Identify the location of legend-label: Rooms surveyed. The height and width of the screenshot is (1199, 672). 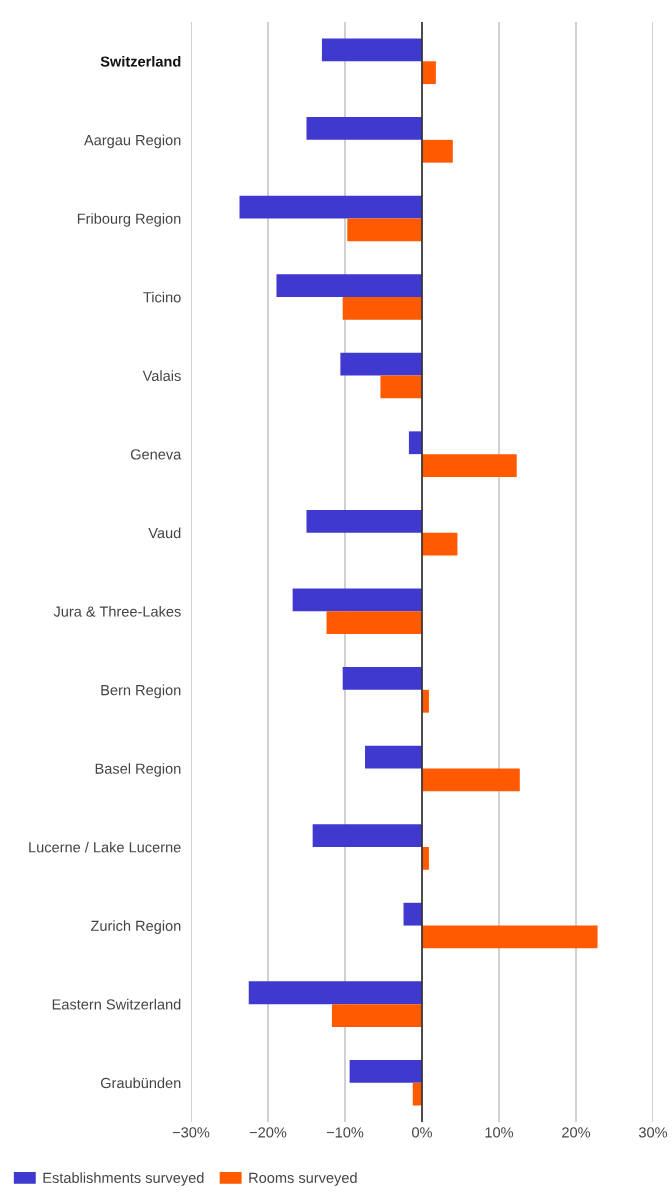
(303, 1179).